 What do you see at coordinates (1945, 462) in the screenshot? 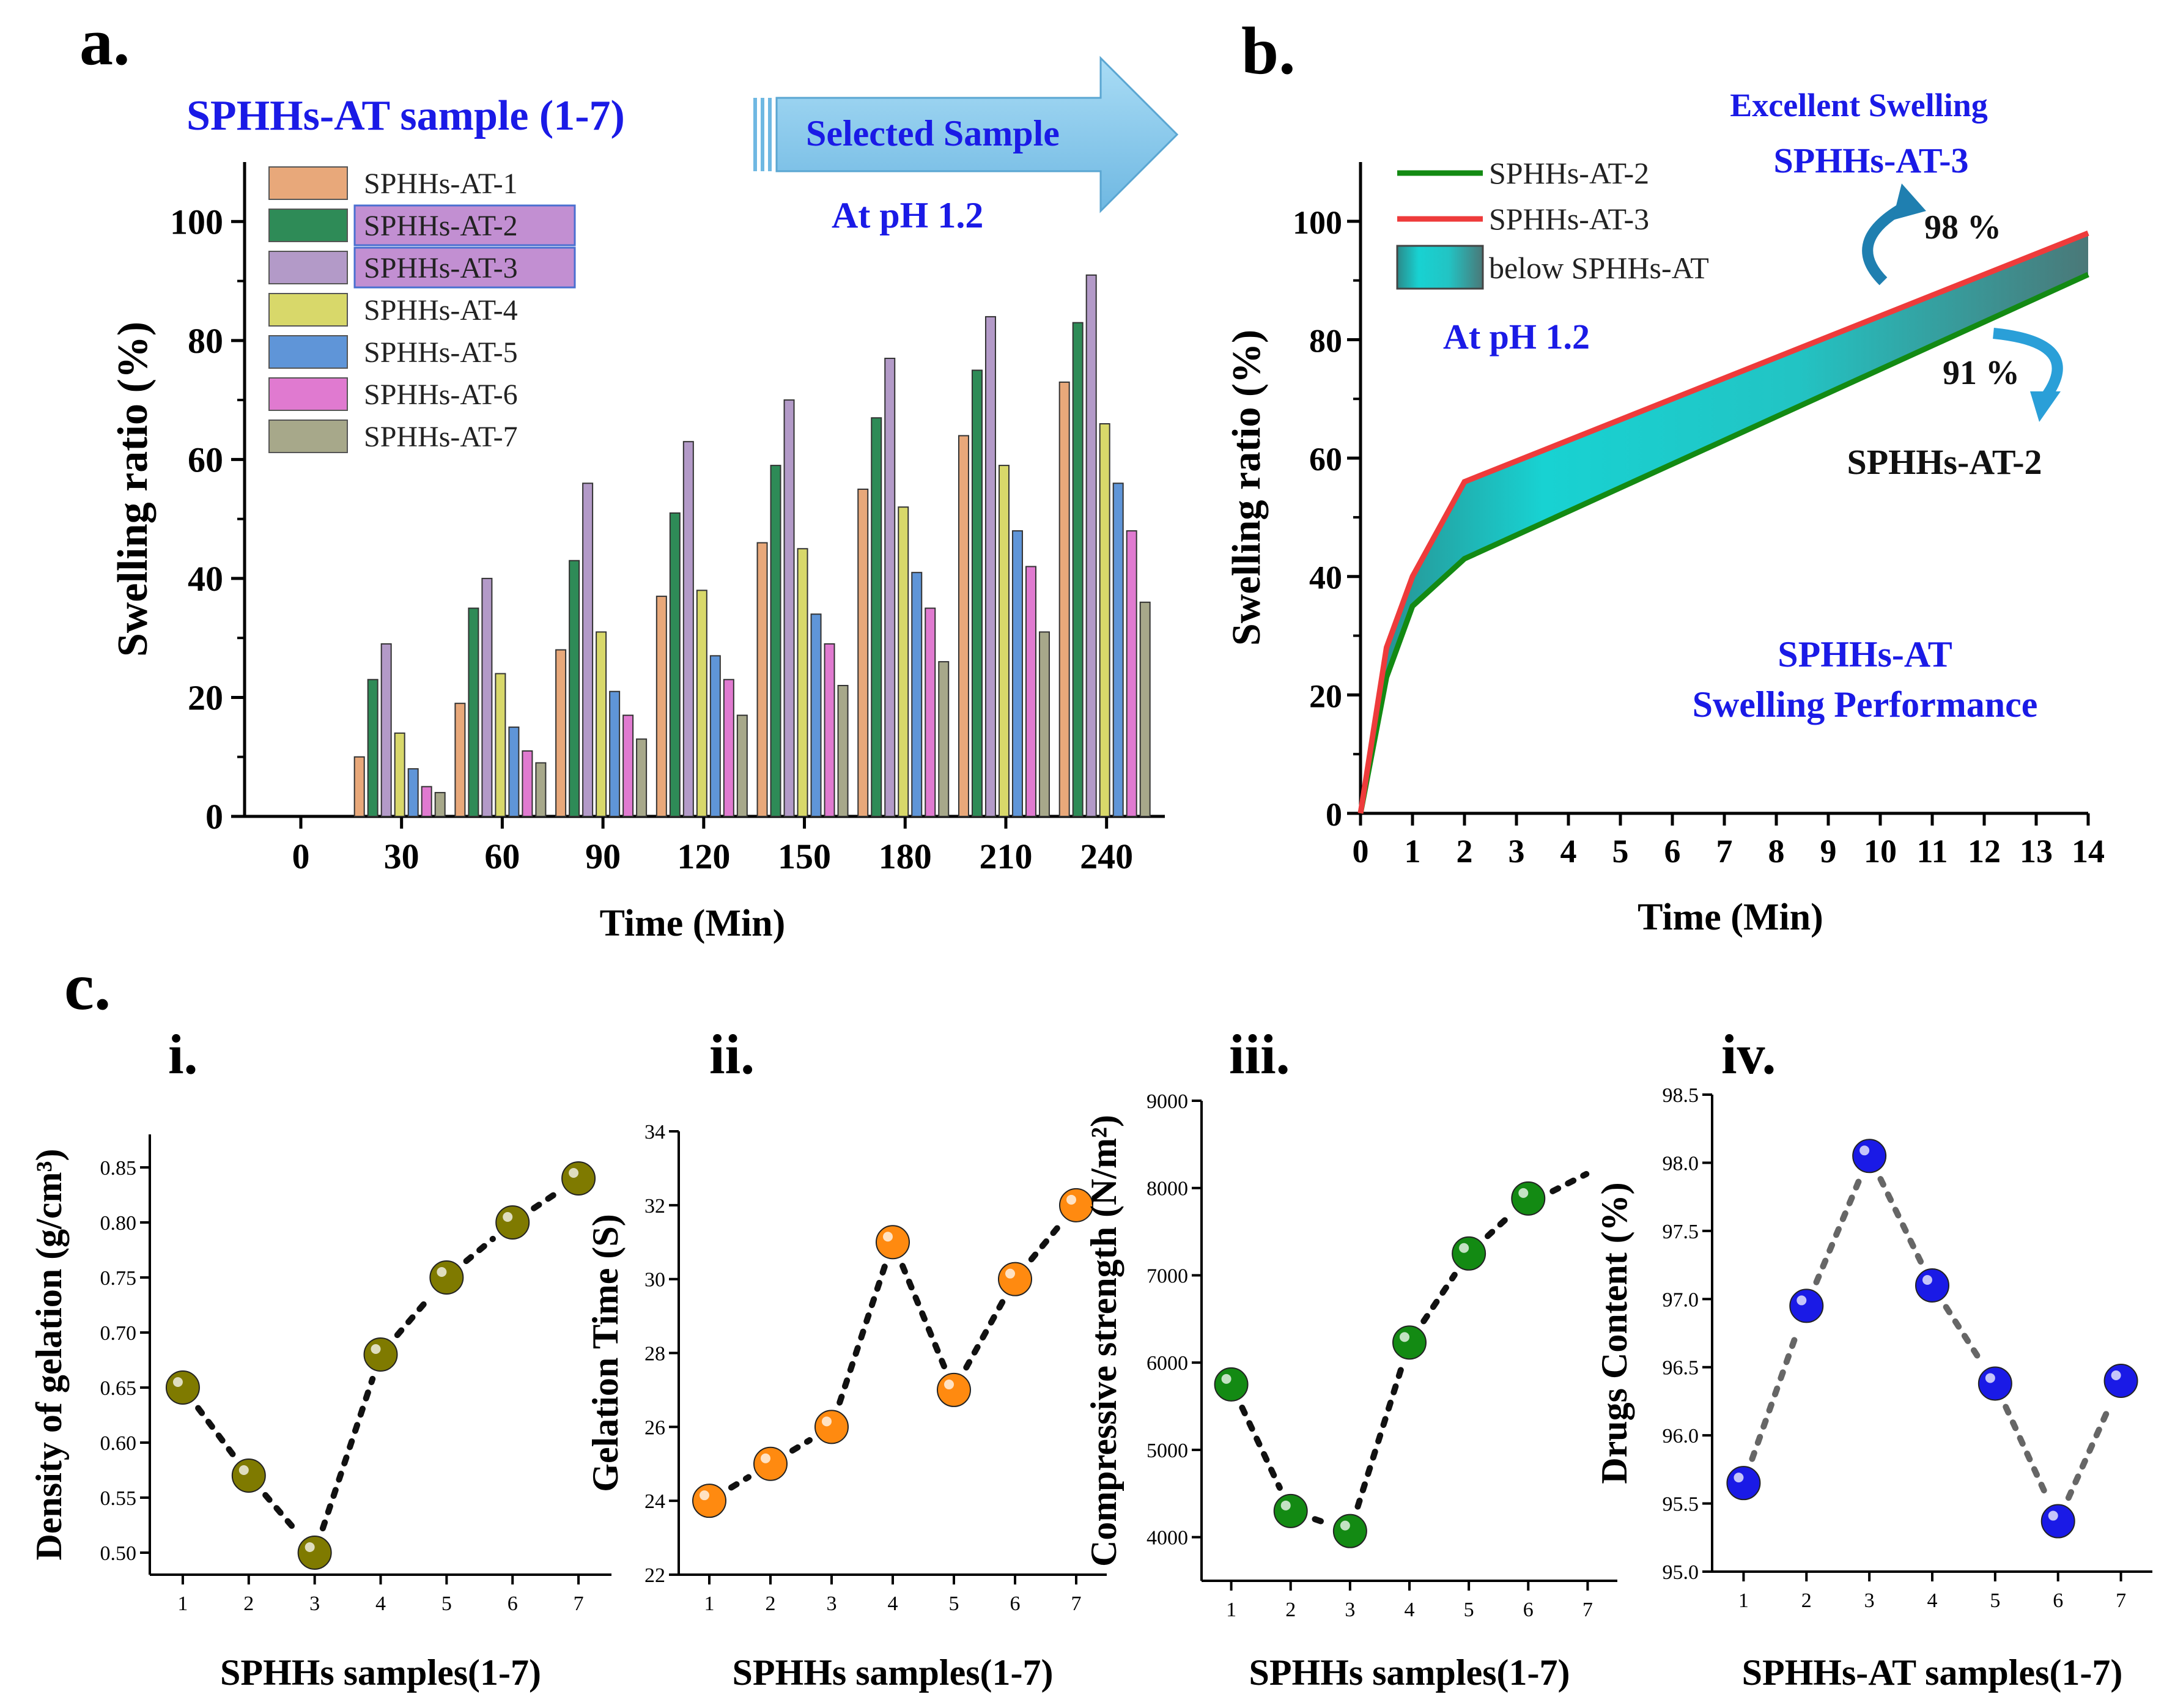
I see `note-at2: SPHHs-AT-2` at bounding box center [1945, 462].